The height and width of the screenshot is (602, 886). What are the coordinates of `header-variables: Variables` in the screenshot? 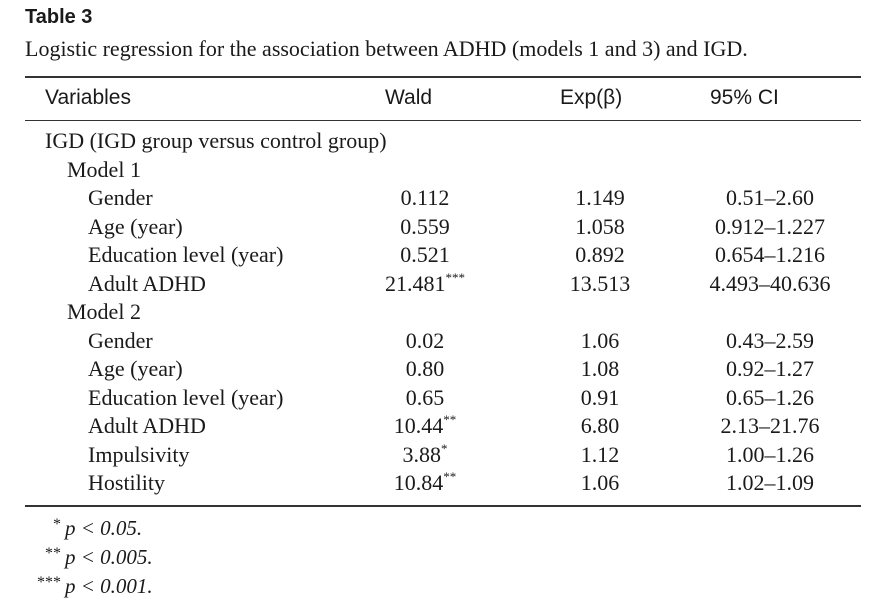 It's located at (88, 97).